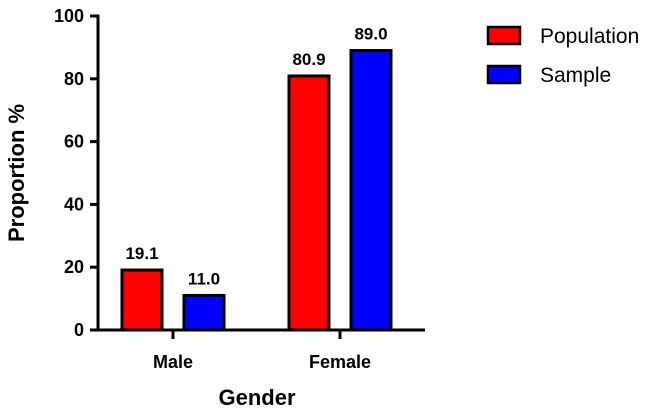  What do you see at coordinates (142, 300) in the screenshot?
I see `bar-population-male` at bounding box center [142, 300].